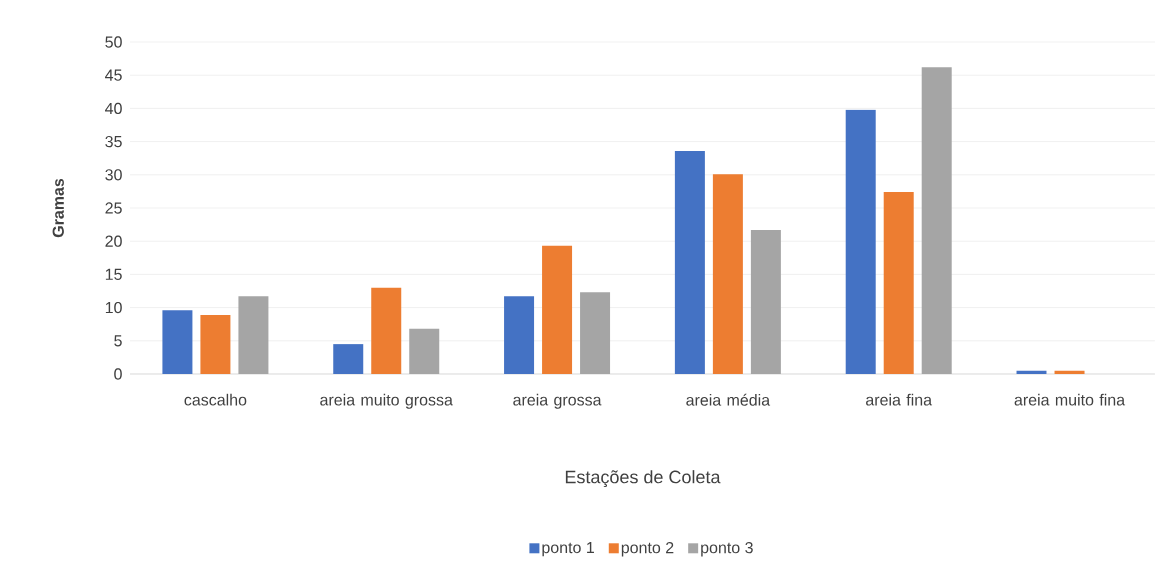 The width and height of the screenshot is (1166, 582). What do you see at coordinates (728, 399) in the screenshot?
I see `x-tick-label: areia média` at bounding box center [728, 399].